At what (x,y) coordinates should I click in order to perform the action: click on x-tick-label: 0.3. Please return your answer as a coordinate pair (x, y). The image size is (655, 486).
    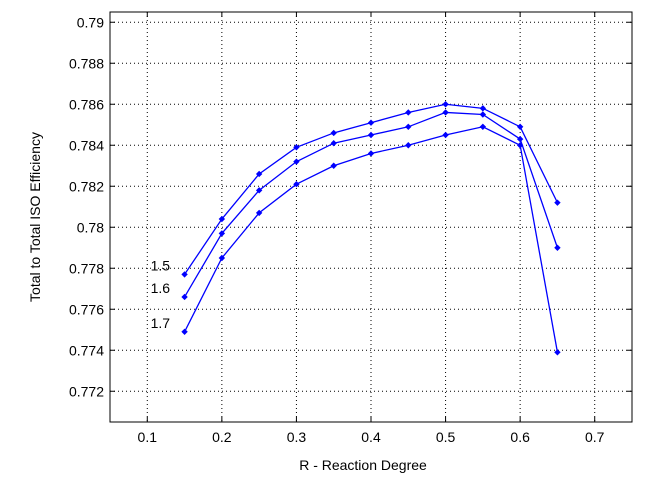
    Looking at the image, I should click on (297, 437).